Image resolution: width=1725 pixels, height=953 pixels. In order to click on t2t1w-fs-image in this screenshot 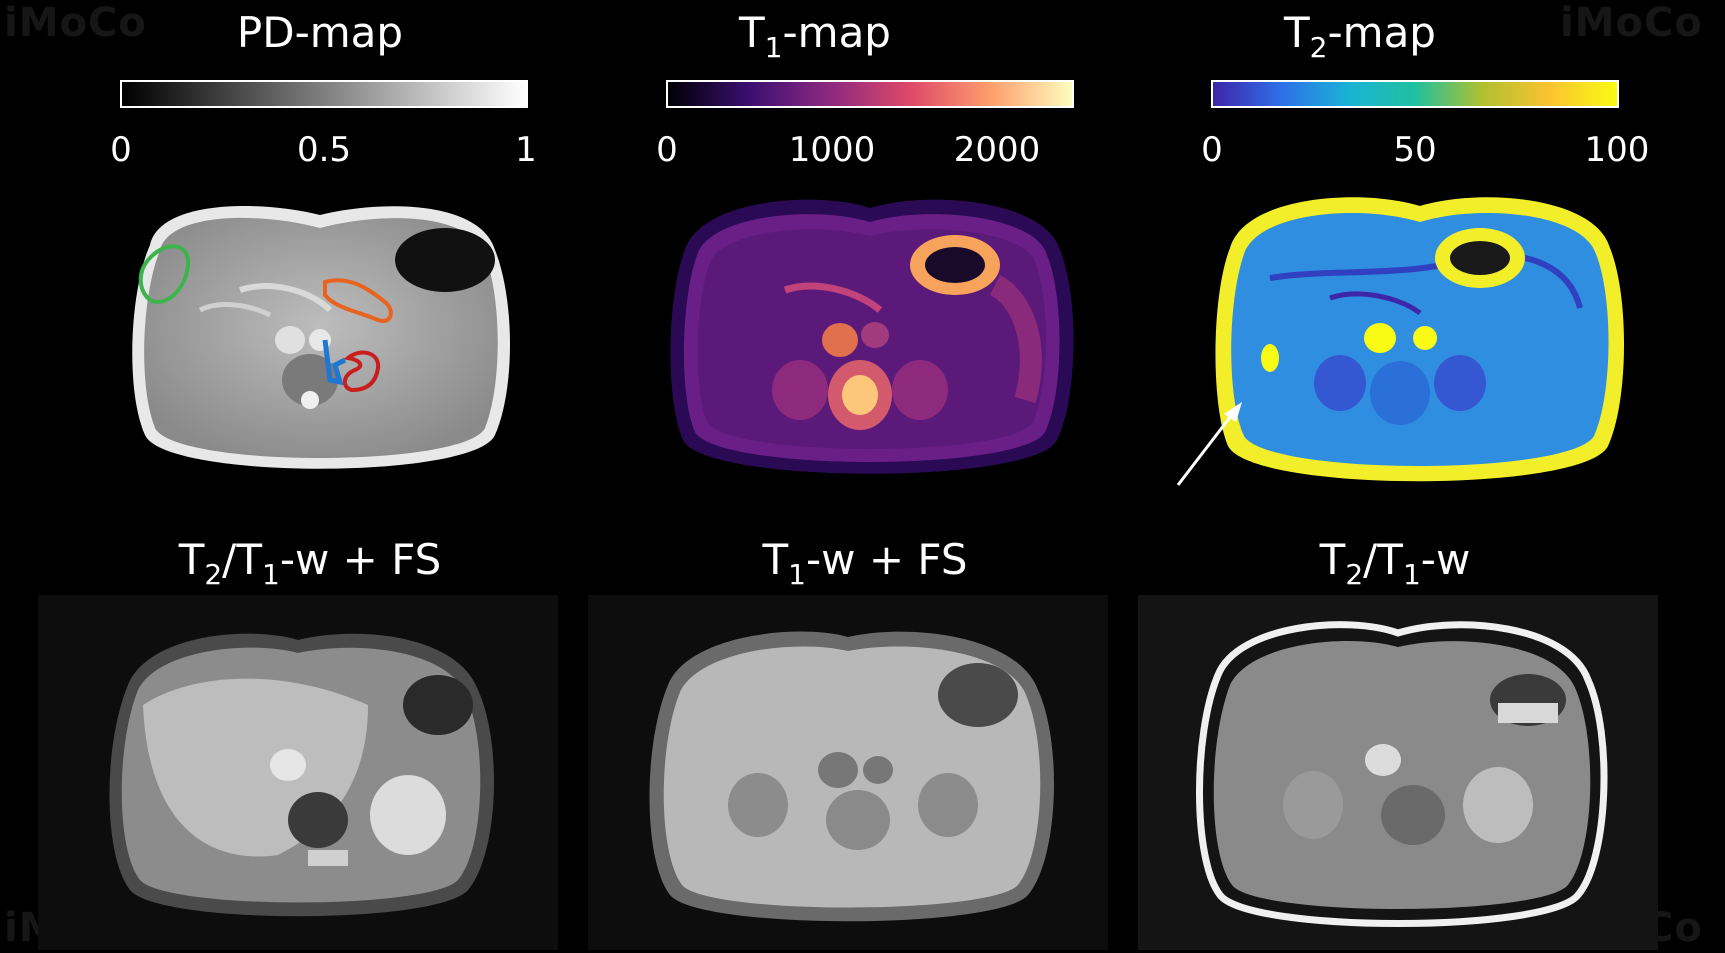, I will do `click(298, 772)`.